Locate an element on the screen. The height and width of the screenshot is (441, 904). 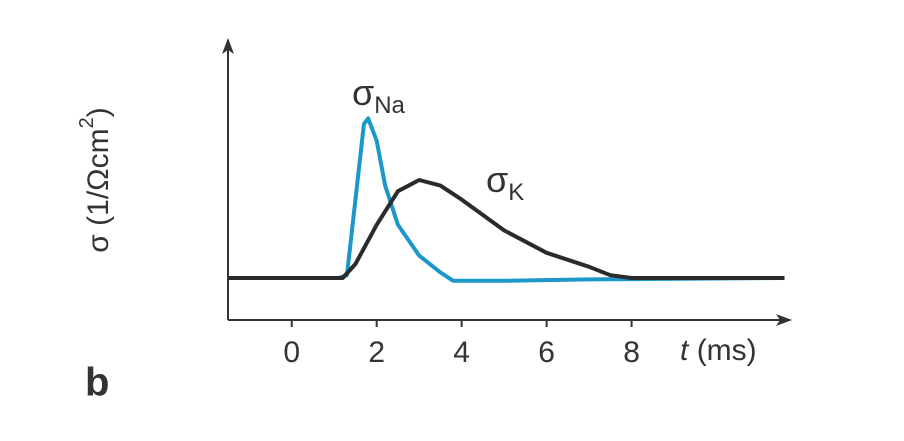
series-subscript: K is located at coordinates (516, 192).